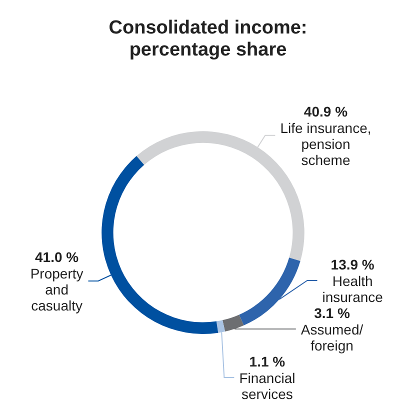 The image size is (406, 410). I want to click on chart-title: Consolidated income: percentage share, so click(208, 39).